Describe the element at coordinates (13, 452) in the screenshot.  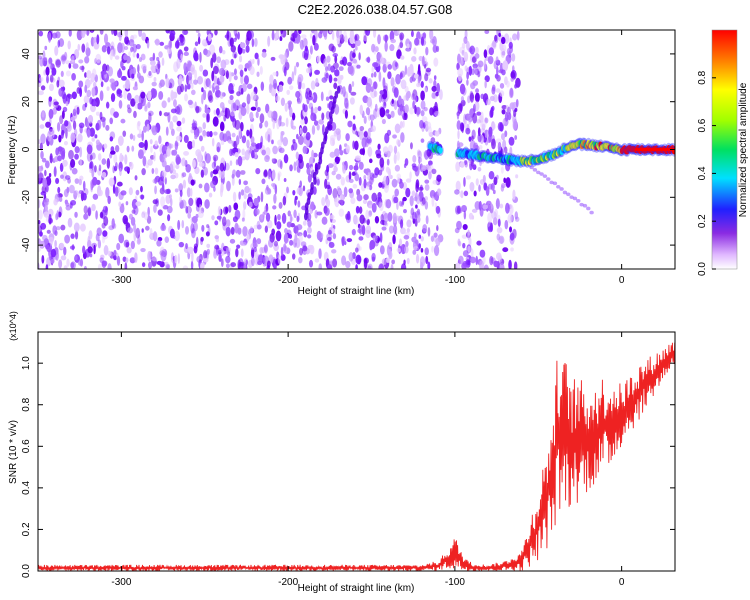
I see `snr-ylabel: SNR (10 * v/v)` at that location.